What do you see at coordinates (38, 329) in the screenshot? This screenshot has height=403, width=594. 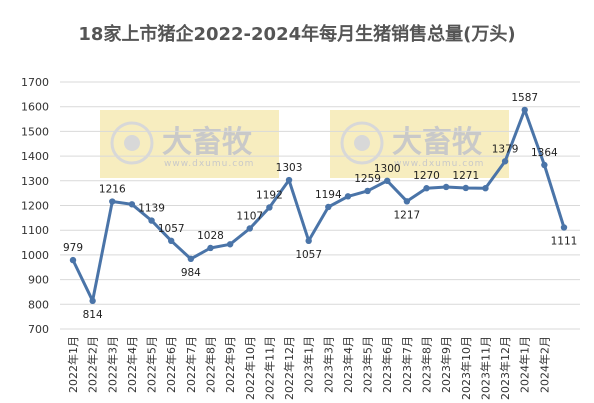 I see `y-tick-label: 700` at bounding box center [38, 329].